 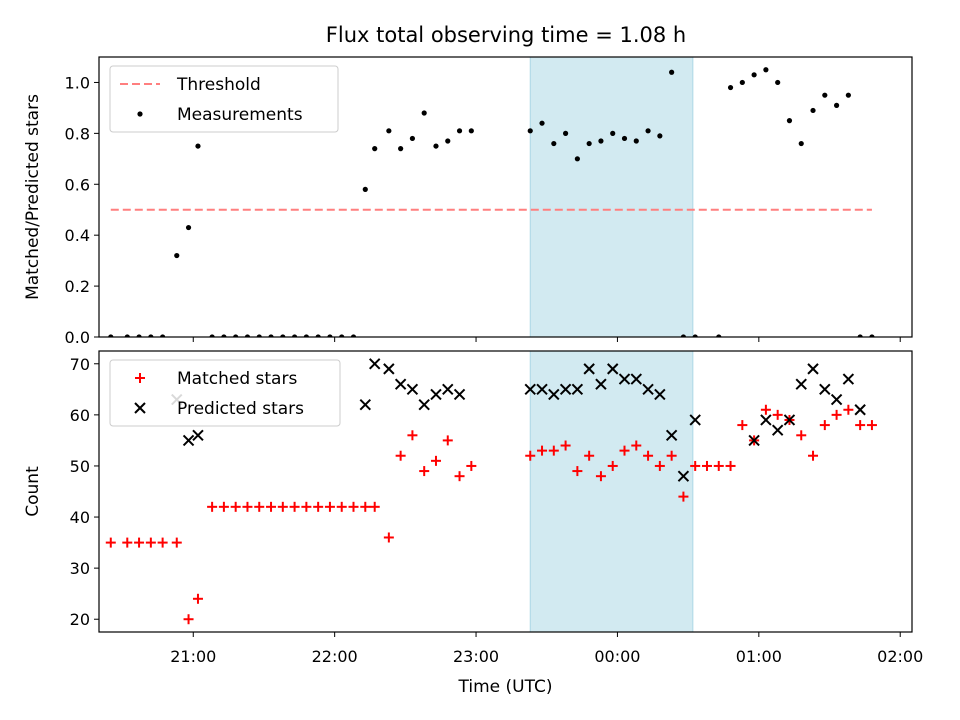 What do you see at coordinates (240, 115) in the screenshot?
I see `legend-label: Measurements` at bounding box center [240, 115].